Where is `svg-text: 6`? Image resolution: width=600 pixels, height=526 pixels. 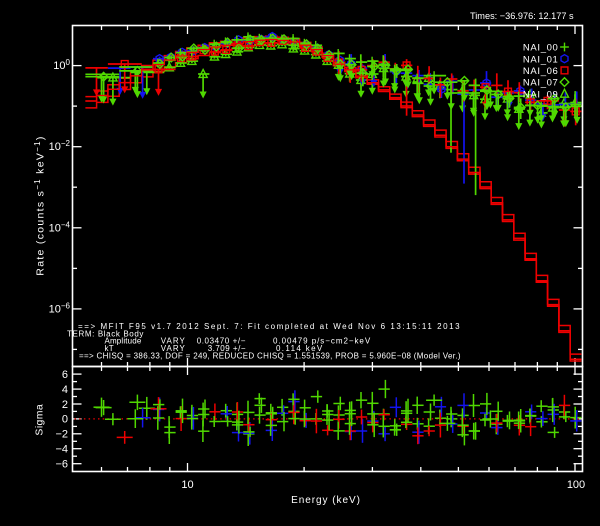 svg-text: 6 is located at coordinates (65, 375).